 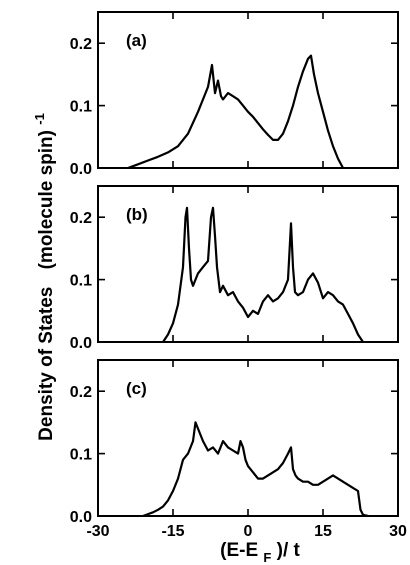 What do you see at coordinates (97, 531) in the screenshot?
I see `x-tick-label: -30` at bounding box center [97, 531].